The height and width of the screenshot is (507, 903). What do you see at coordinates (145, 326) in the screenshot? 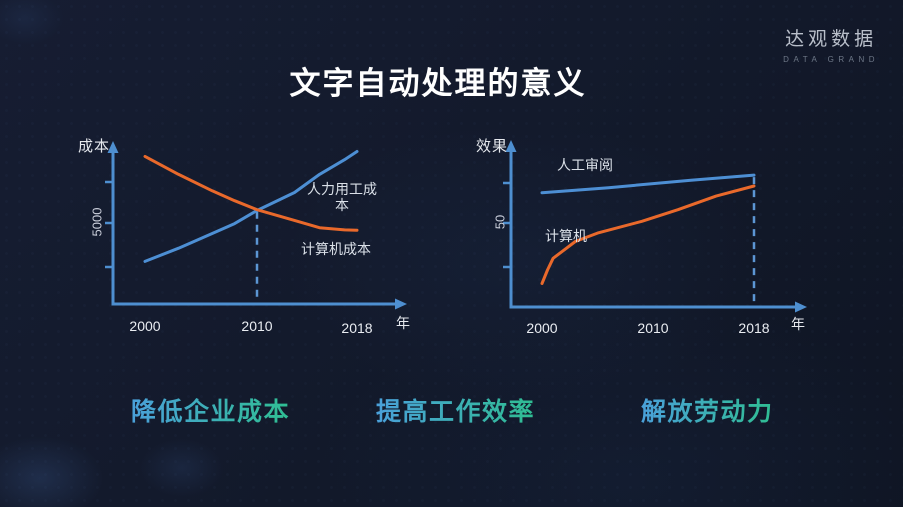
I see `left-chart-x-tick-2000: 2000` at bounding box center [145, 326].